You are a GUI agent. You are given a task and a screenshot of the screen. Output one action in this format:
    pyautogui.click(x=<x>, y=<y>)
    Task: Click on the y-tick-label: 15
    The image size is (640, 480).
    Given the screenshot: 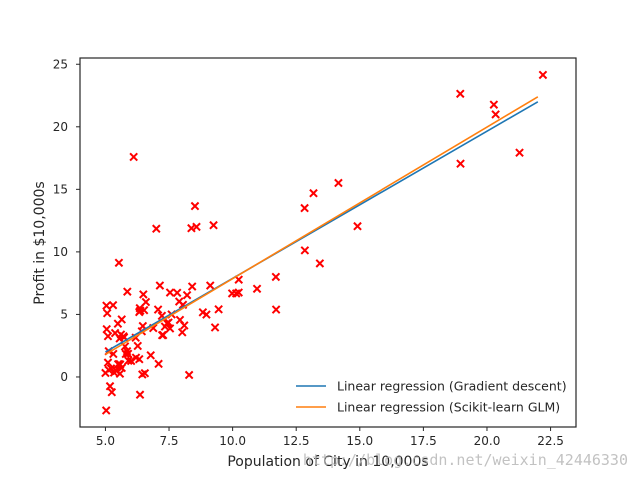 What is the action you would take?
    pyautogui.click(x=60, y=189)
    